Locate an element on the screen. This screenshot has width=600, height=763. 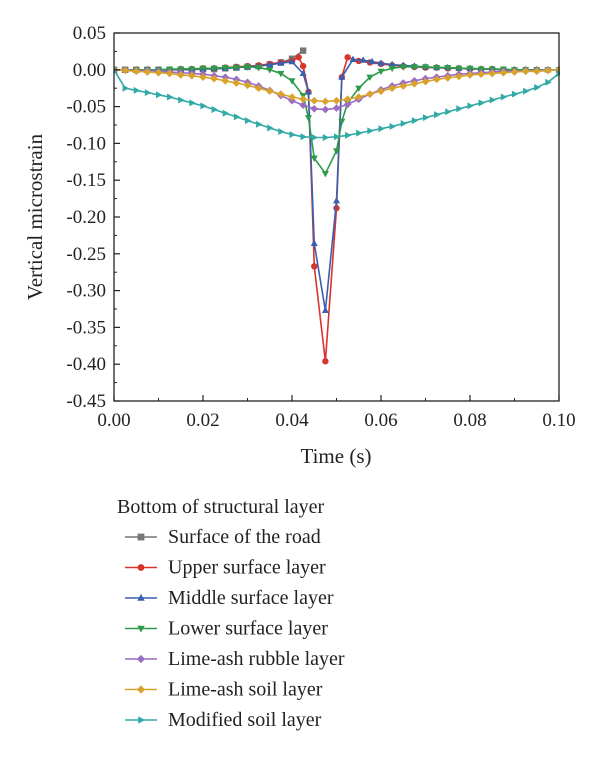
x-axis-title: Time (s) is located at coordinates (336, 456).